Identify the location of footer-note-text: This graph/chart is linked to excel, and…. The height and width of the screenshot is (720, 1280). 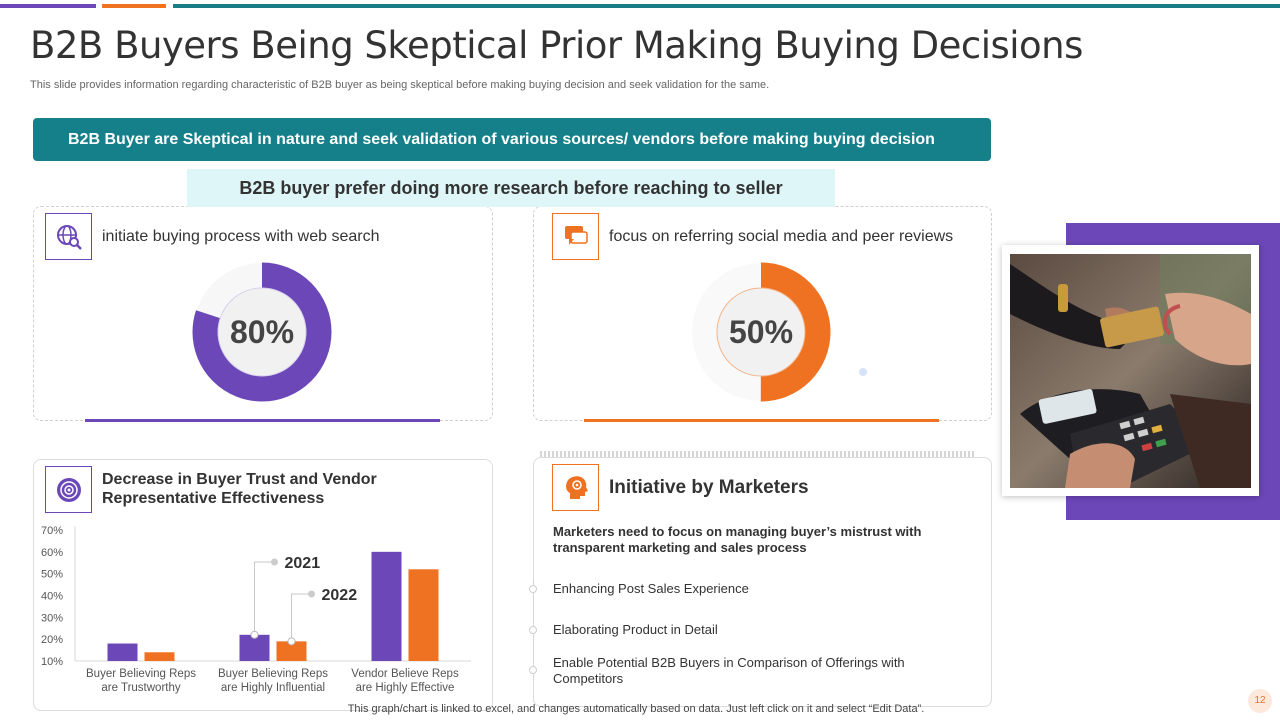
(636, 709).